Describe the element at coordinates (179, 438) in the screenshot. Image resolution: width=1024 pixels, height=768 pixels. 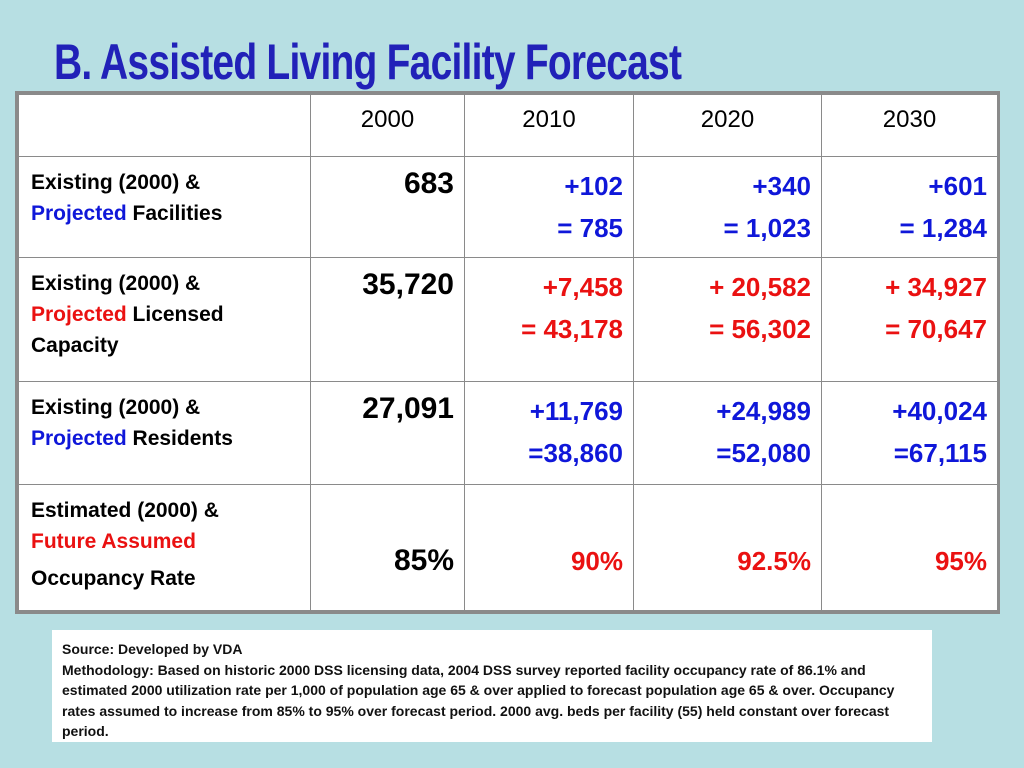
I see `label-rest: Residents` at that location.